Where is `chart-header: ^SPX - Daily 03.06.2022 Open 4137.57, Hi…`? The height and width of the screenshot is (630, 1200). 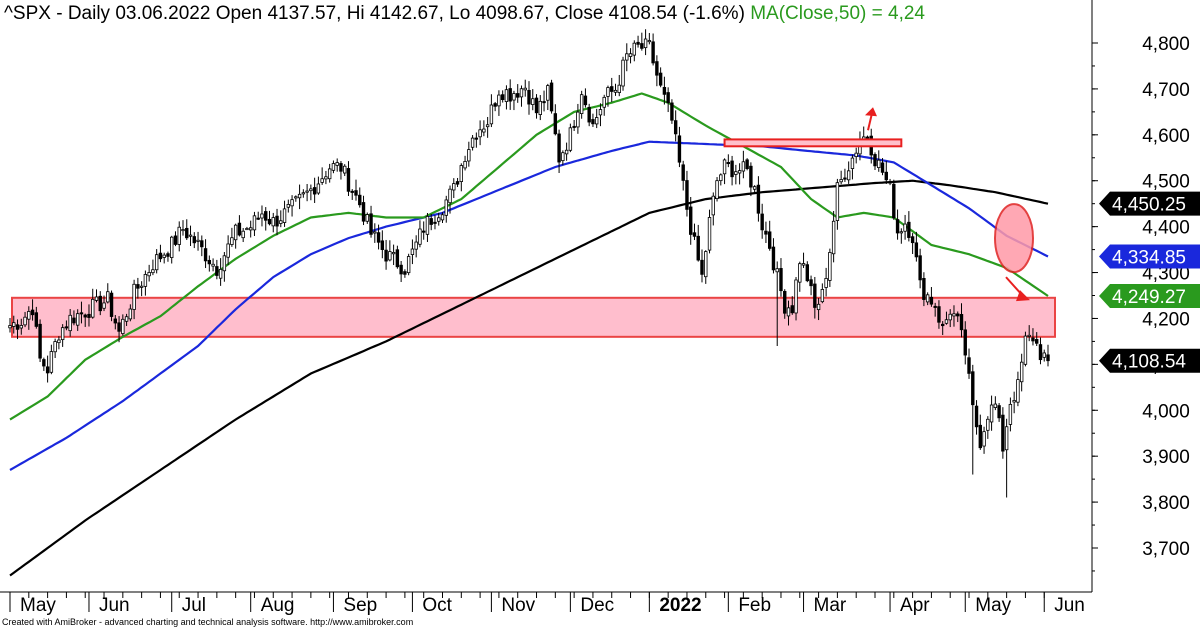 chart-header: ^SPX - Daily 03.06.2022 Open 4137.57, Hi… is located at coordinates (547, 14).